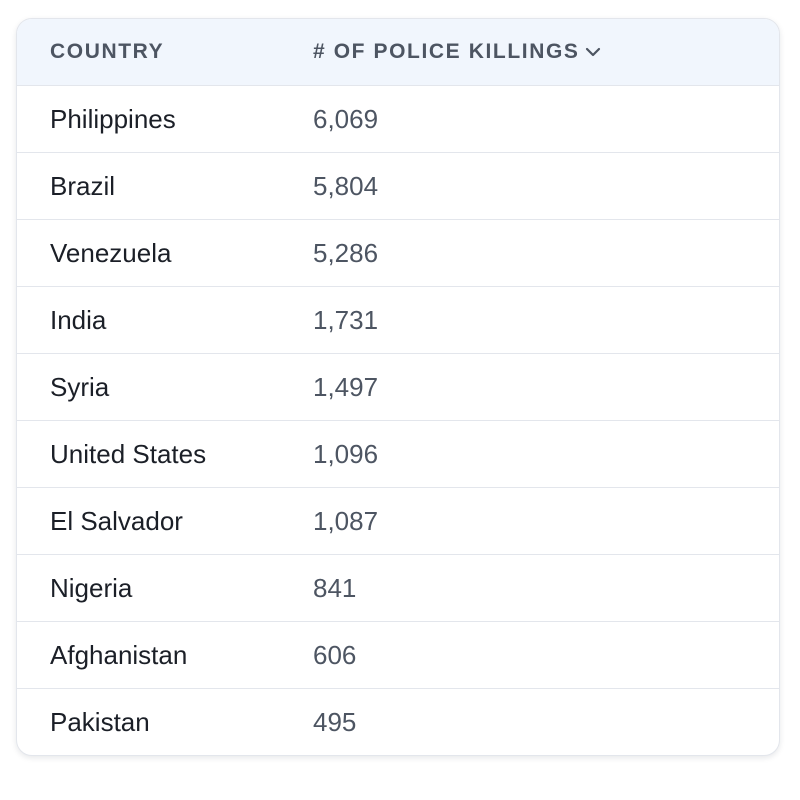 This screenshot has width=800, height=800. Describe the element at coordinates (83, 185) in the screenshot. I see `country-cell: Brazil` at that location.